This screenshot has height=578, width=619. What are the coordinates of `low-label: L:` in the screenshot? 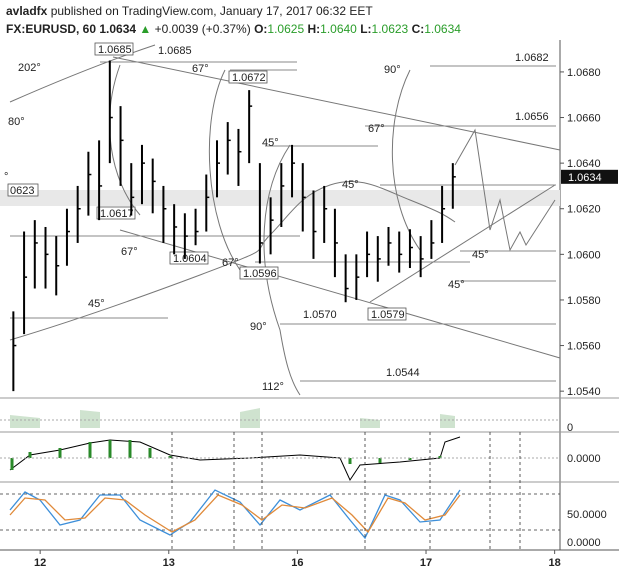 It's located at (365, 29).